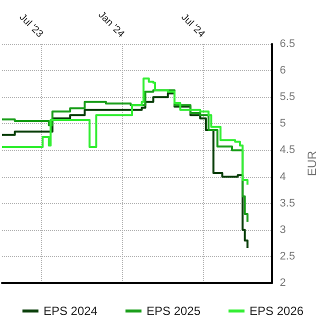 The image size is (326, 330). What do you see at coordinates (283, 70) in the screenshot?
I see `y-tick-label: 6` at bounding box center [283, 70].